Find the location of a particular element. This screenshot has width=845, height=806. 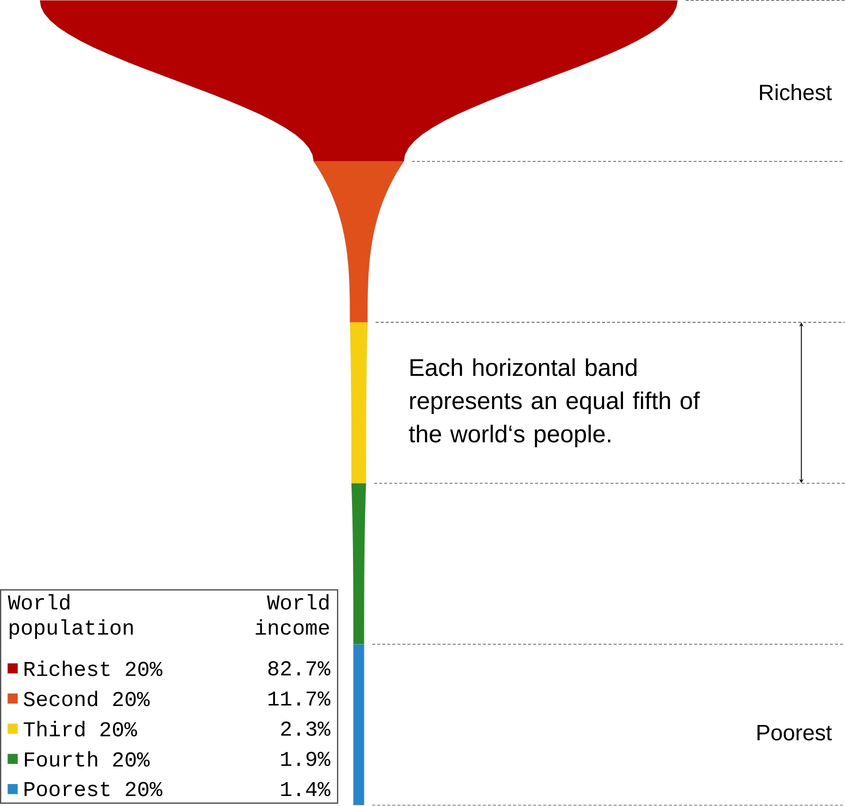

text: Richest is located at coordinates (796, 92).